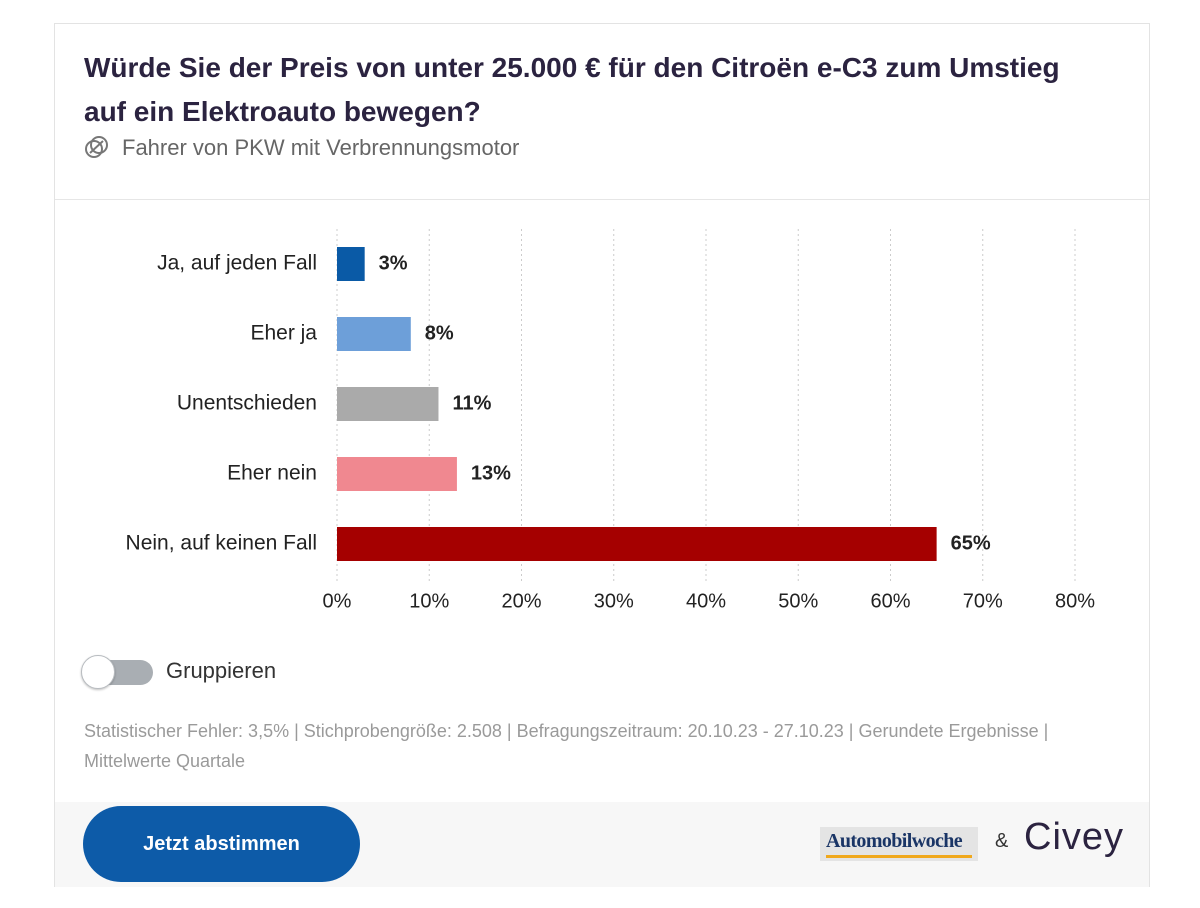  I want to click on group-toggle-label: Gruppieren, so click(221, 670).